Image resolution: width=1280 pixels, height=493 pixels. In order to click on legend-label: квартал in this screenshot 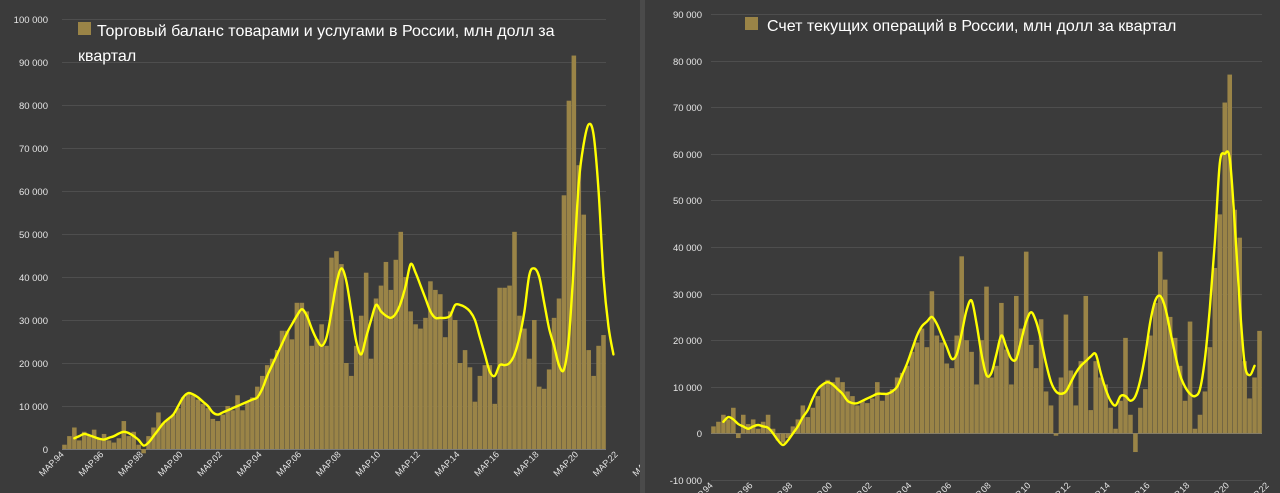, I will do `click(107, 56)`.